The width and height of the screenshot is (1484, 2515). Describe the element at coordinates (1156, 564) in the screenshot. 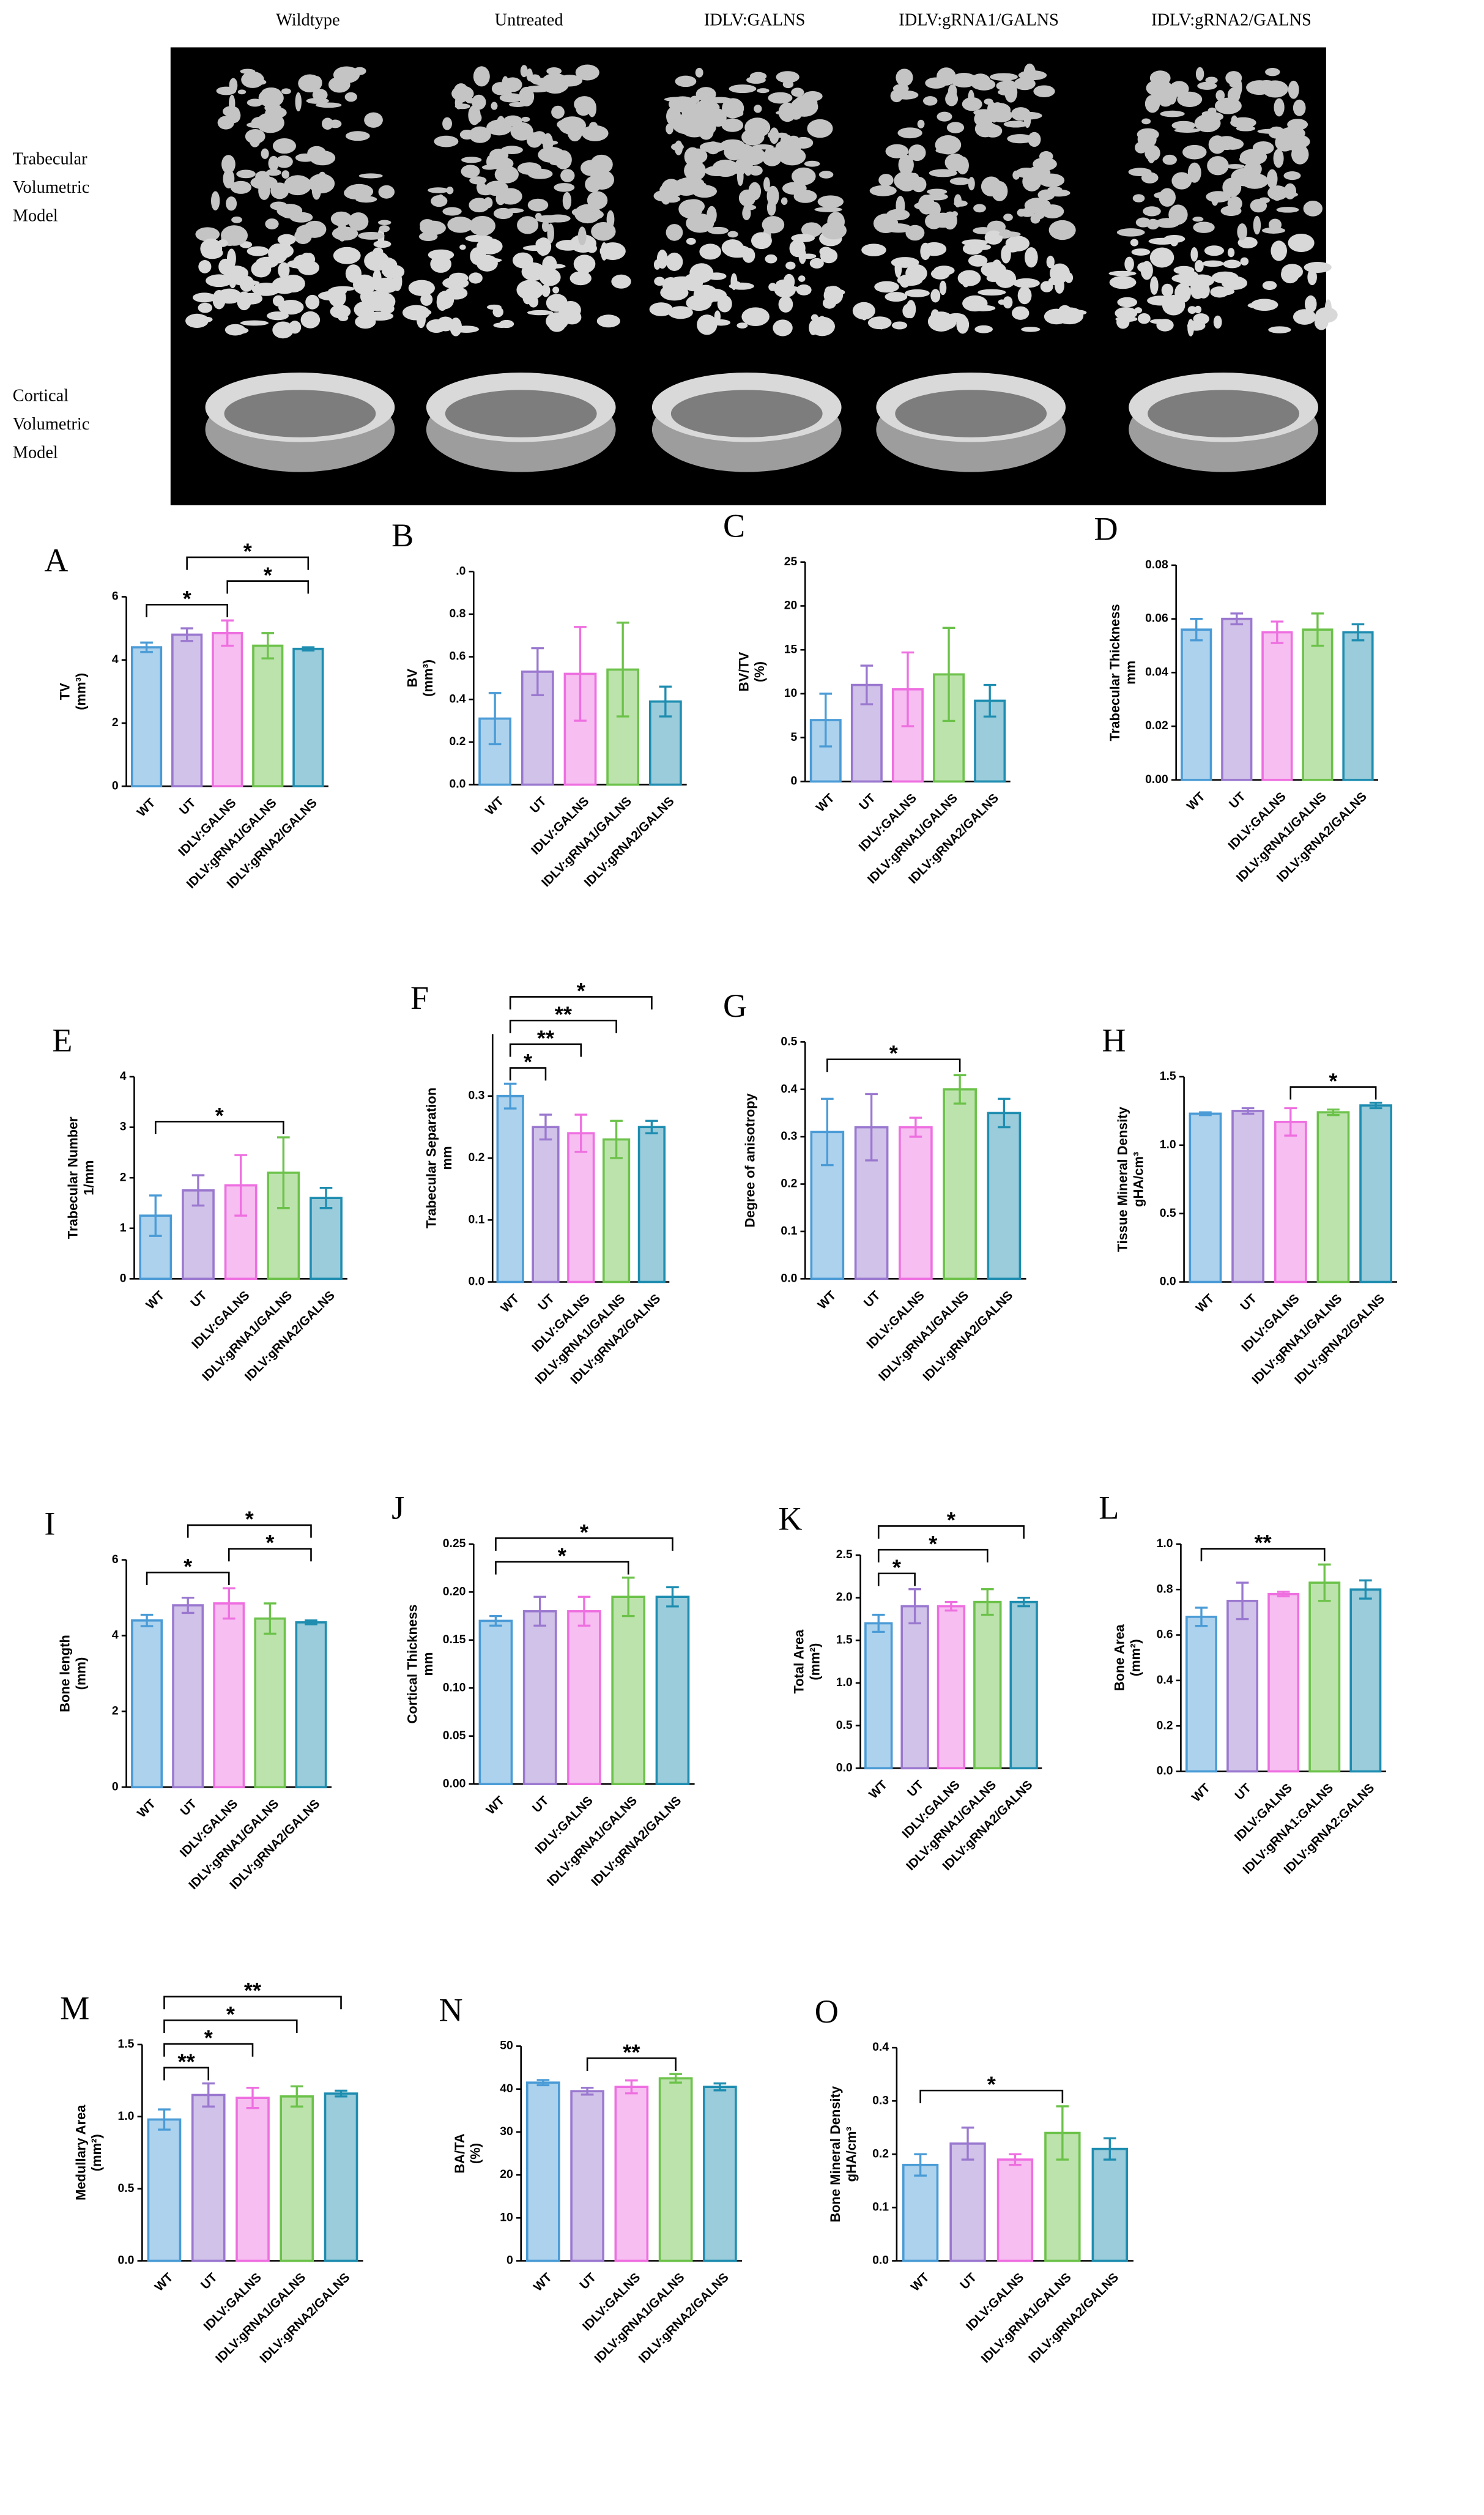

I see `y-tick-label: 0.08` at that location.